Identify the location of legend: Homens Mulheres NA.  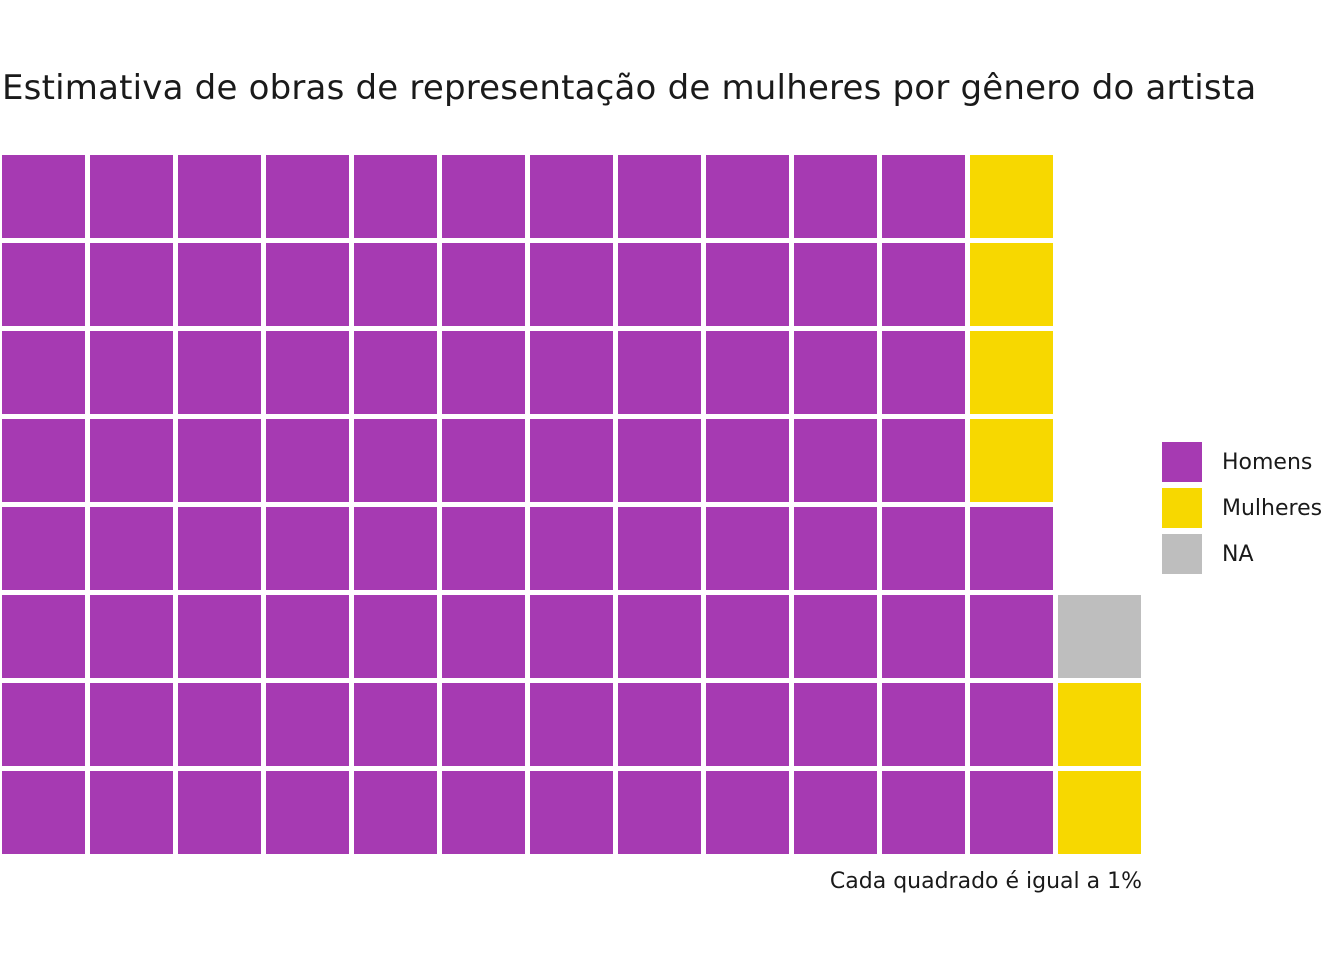
(1242, 508).